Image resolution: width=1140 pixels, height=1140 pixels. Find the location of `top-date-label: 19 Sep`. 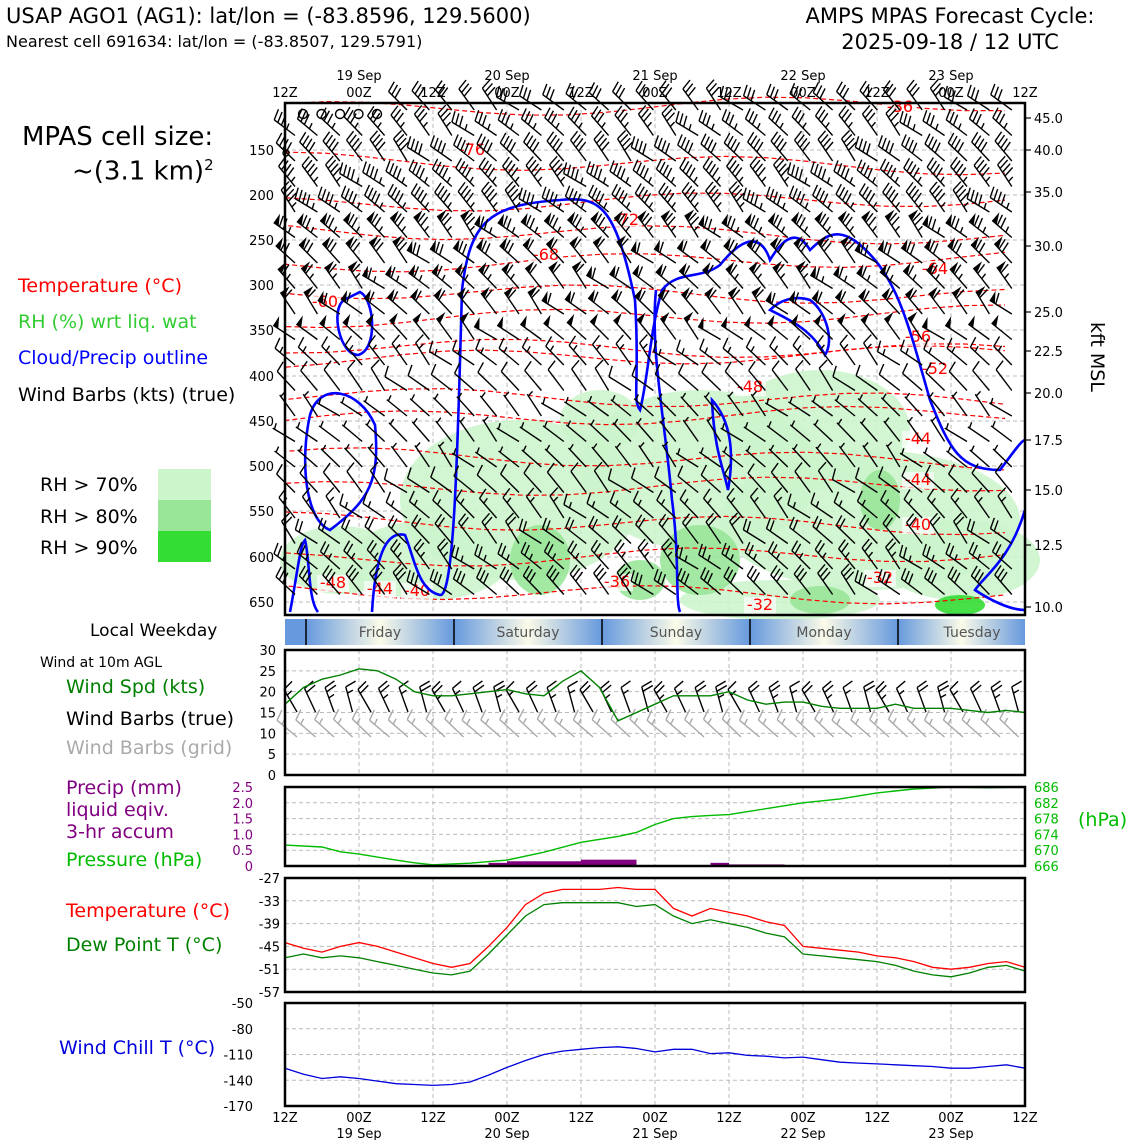

top-date-label: 19 Sep is located at coordinates (358, 76).